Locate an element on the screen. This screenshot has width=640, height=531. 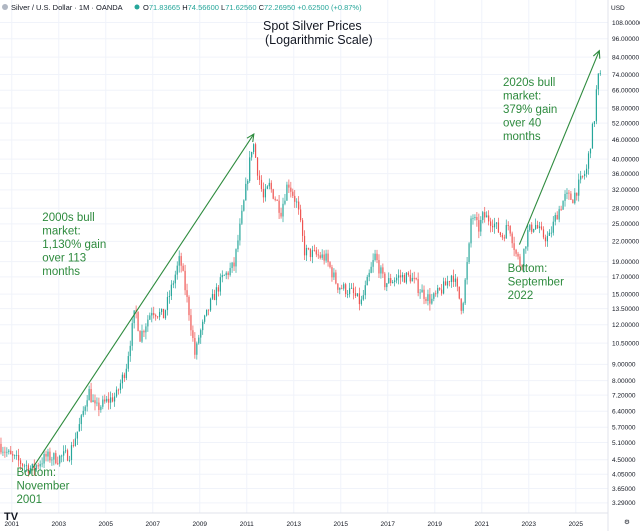
gear-icon: ⚙ is located at coordinates (627, 522).